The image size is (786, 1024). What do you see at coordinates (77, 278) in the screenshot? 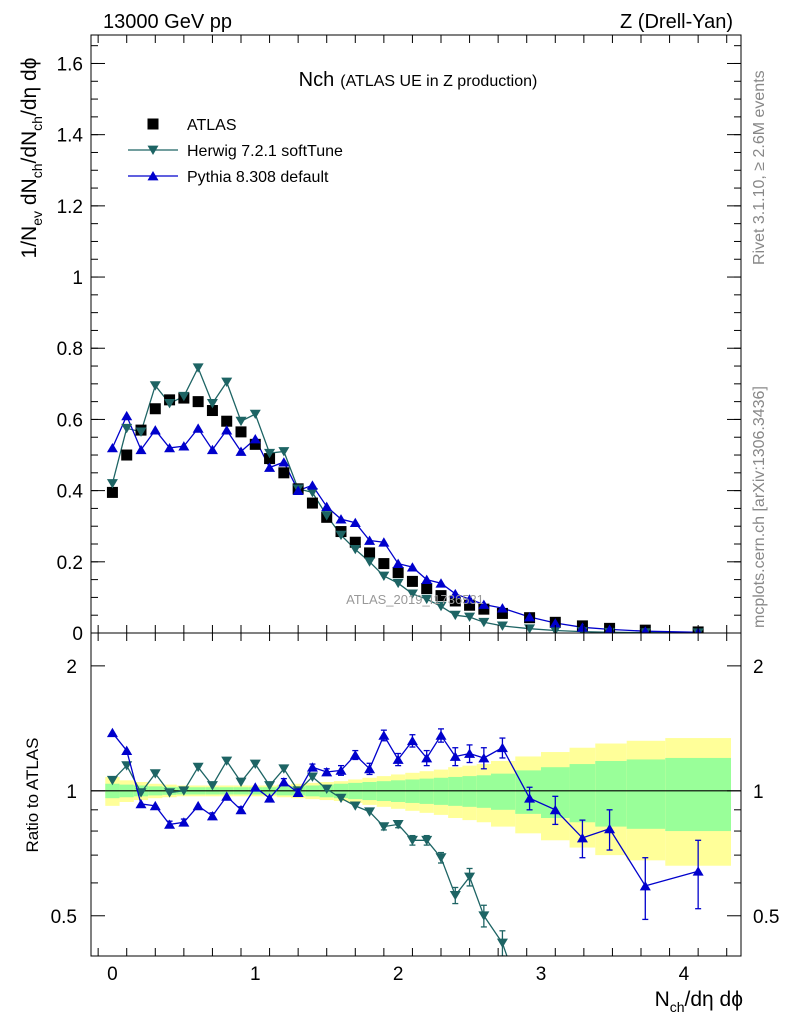
I see `main-y-tick-label-5: 1` at bounding box center [77, 278].